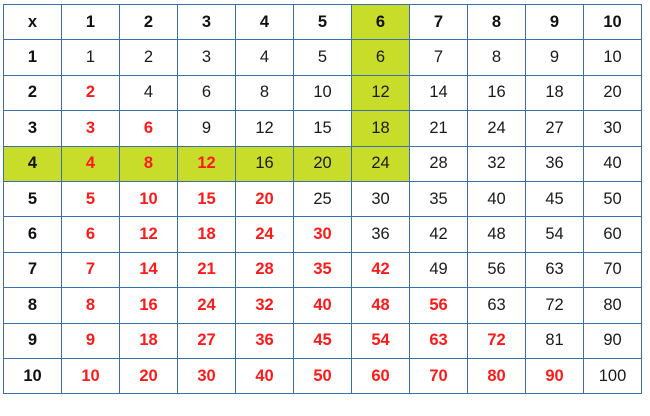  Describe the element at coordinates (496, 340) in the screenshot. I see `table-cell: 72` at that location.